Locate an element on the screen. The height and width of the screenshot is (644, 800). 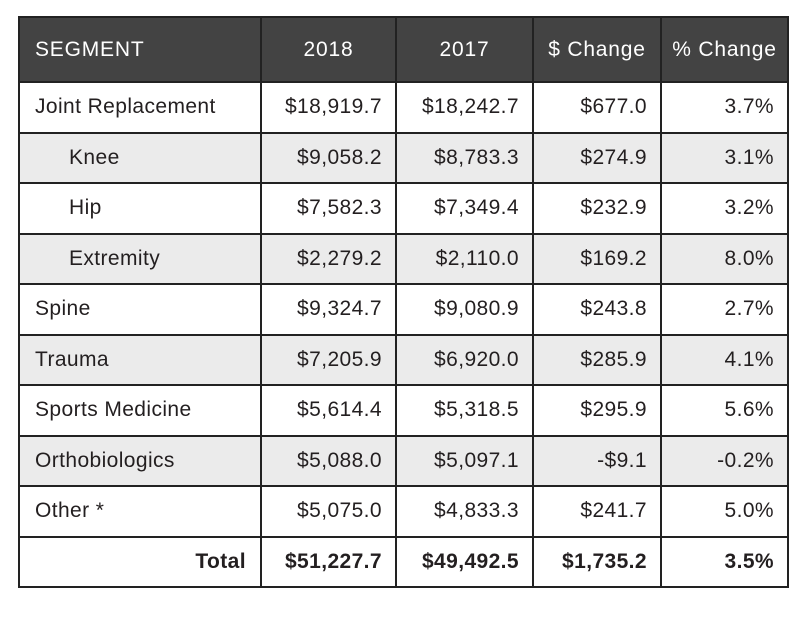
value-2018-cell: $7,582.3 is located at coordinates (328, 208).